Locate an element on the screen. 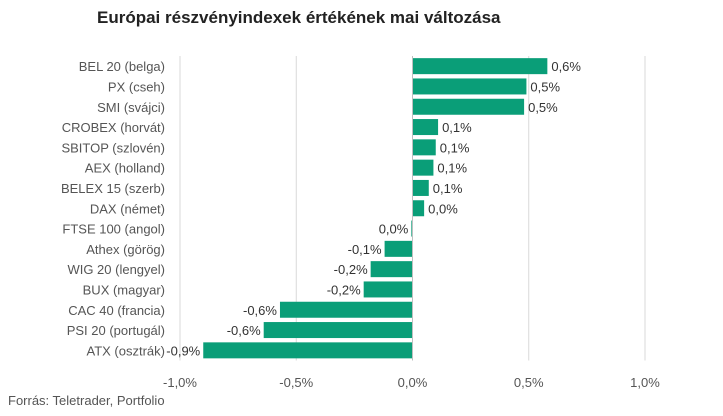 This screenshot has width=723, height=416. category-label: SBITOP (szlovén) is located at coordinates (113, 147).